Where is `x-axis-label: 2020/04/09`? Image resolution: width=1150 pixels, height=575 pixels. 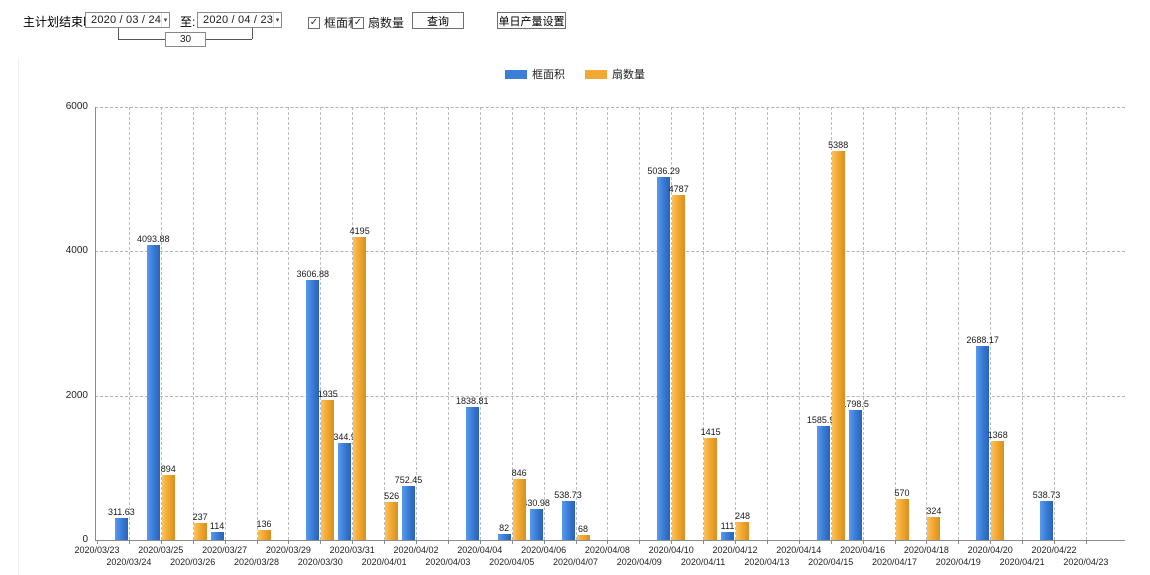
x-axis-label: 2020/04/09 is located at coordinates (639, 562).